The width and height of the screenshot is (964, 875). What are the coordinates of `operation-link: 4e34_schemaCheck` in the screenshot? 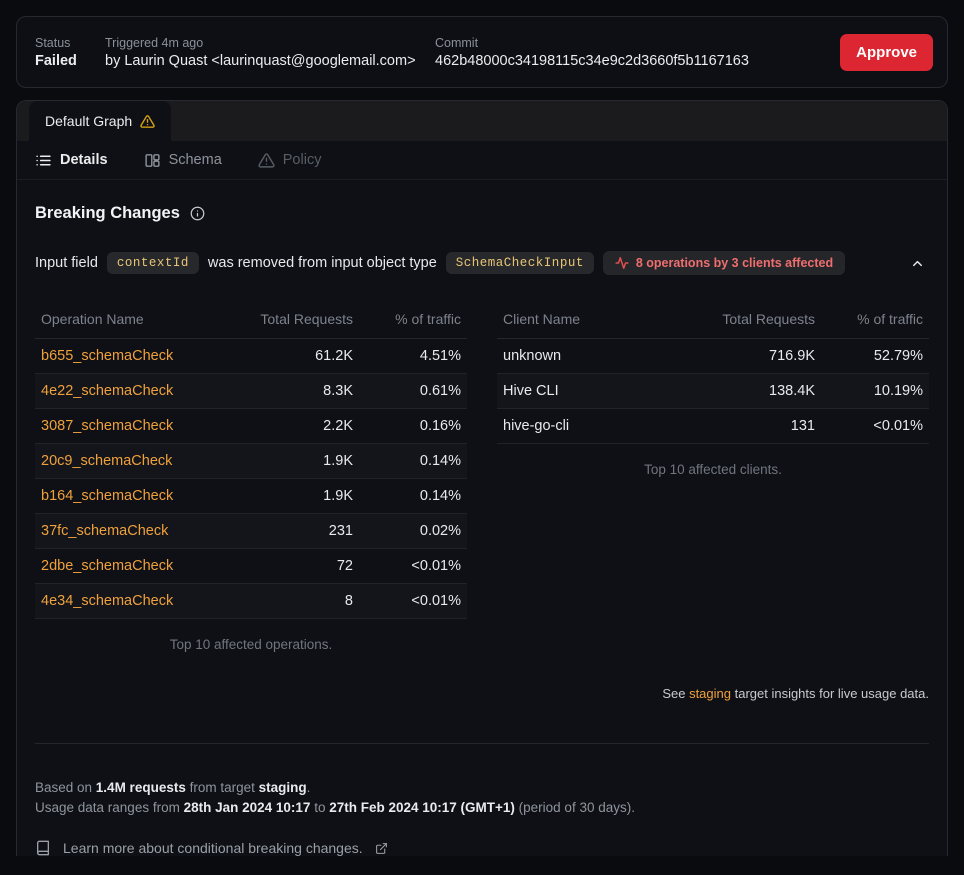 It's located at (107, 601).